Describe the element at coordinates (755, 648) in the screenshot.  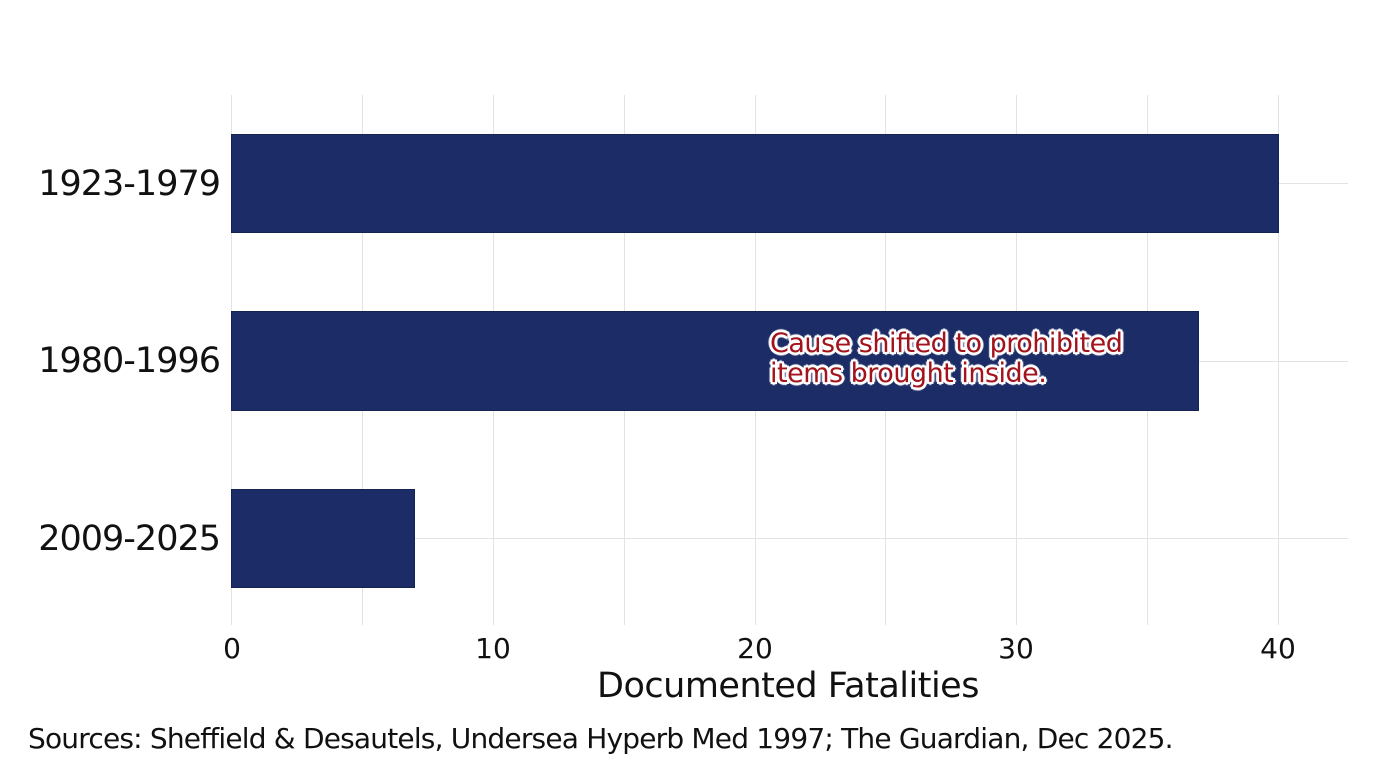
I see `x-tick-20: 20` at that location.